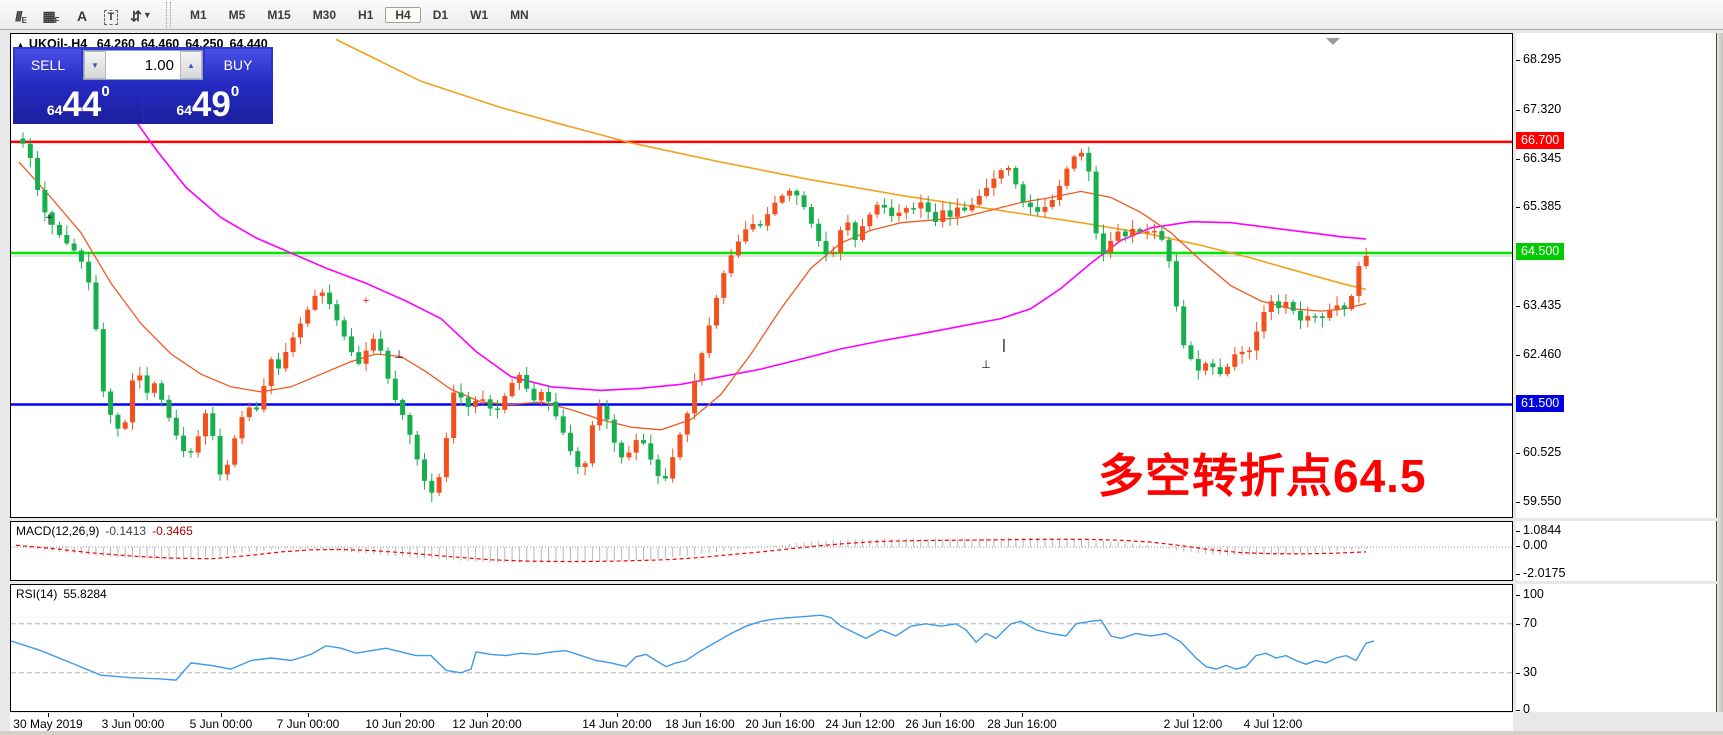 This screenshot has height=735, width=1723. I want to click on chart-annotation-text: 多空转折点64.5, so click(1262, 476).